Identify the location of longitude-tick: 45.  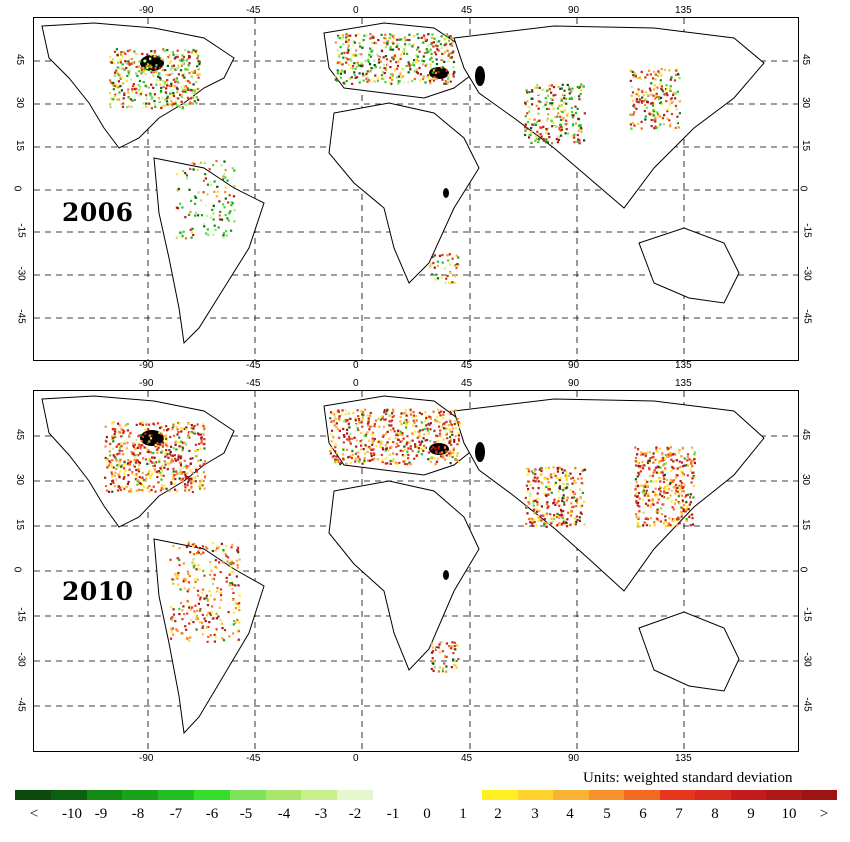
(467, 758).